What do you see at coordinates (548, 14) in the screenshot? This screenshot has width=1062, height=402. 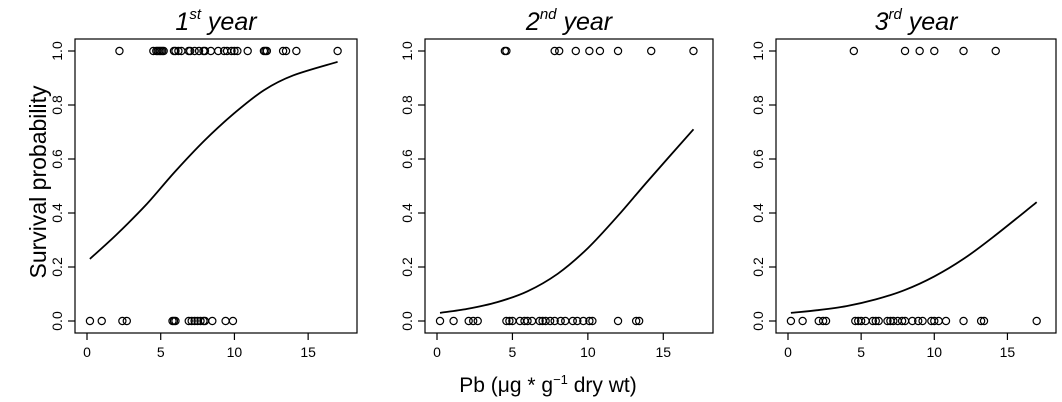 I see `panel-title-sup: nd` at bounding box center [548, 14].